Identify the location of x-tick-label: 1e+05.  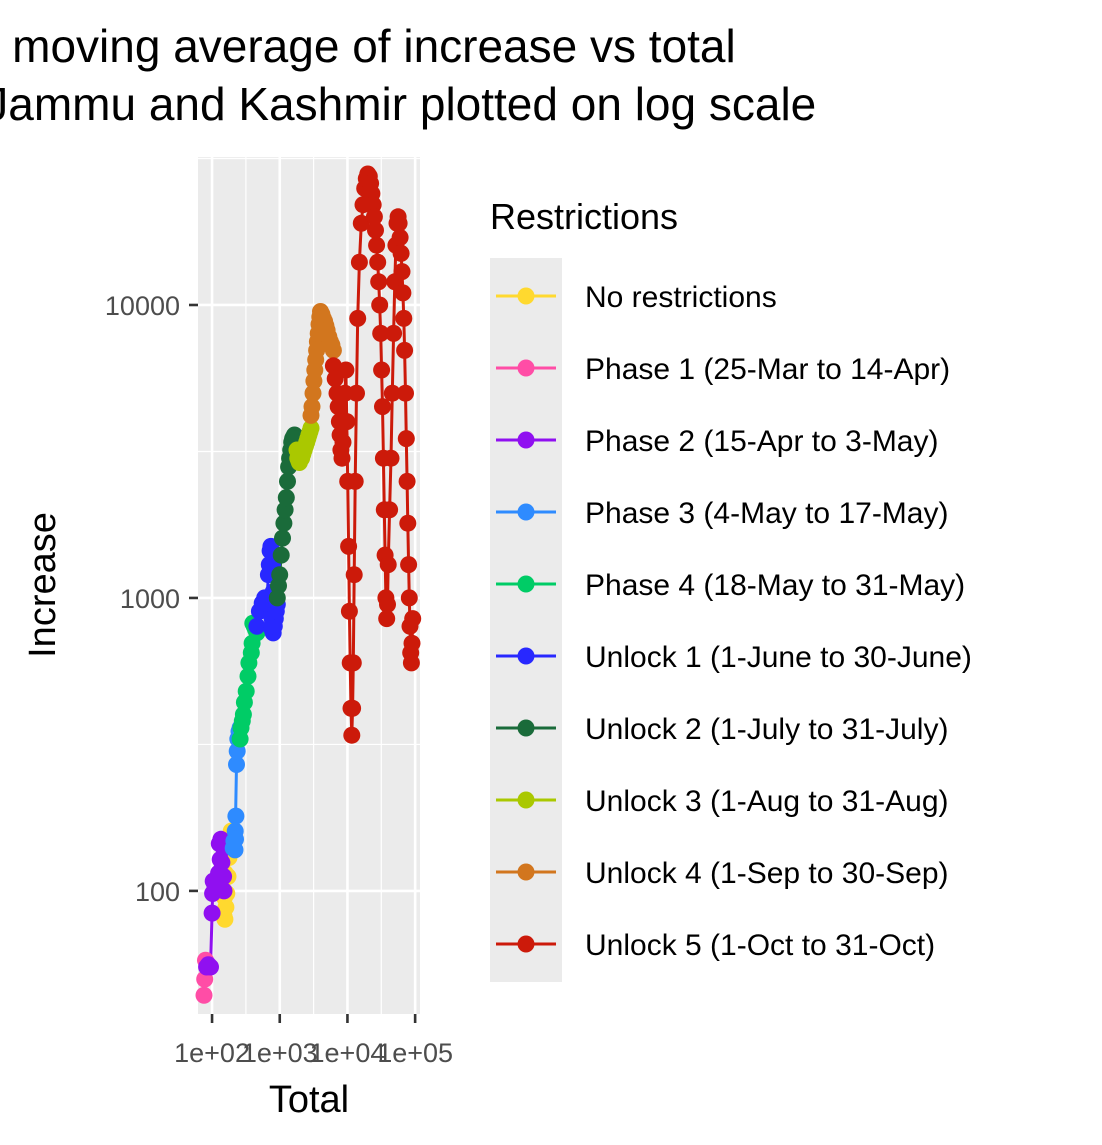
(415, 1053).